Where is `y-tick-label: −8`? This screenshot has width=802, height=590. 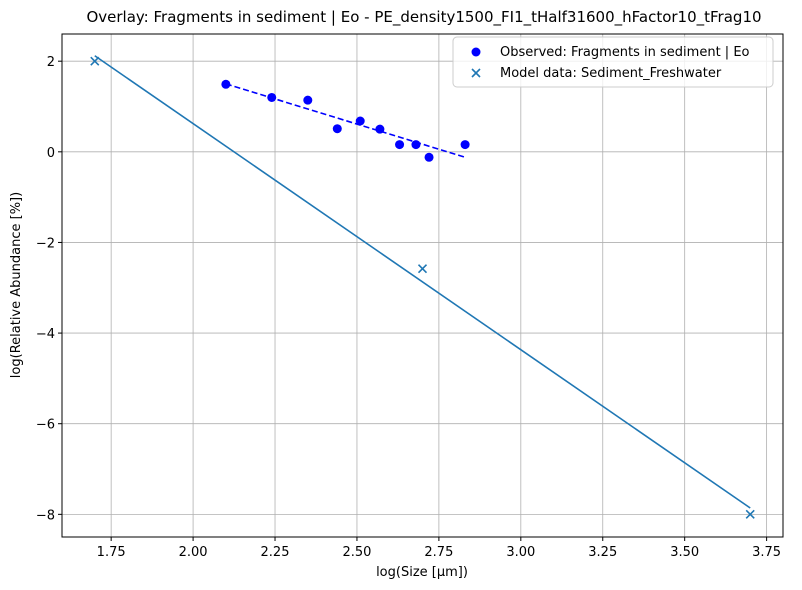 y-tick-label: −8 is located at coordinates (45, 515).